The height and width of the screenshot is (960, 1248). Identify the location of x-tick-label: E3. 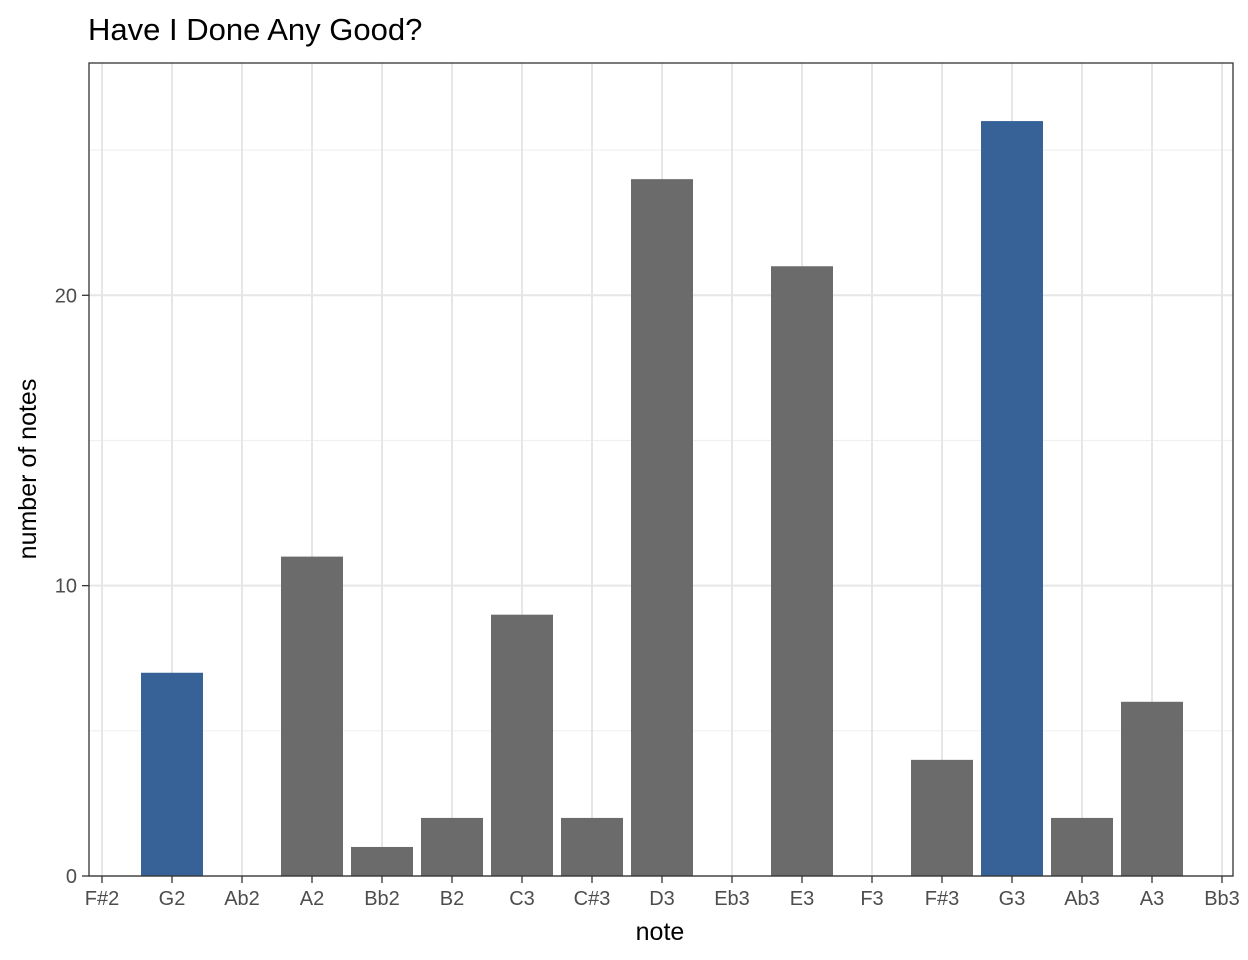
(802, 899).